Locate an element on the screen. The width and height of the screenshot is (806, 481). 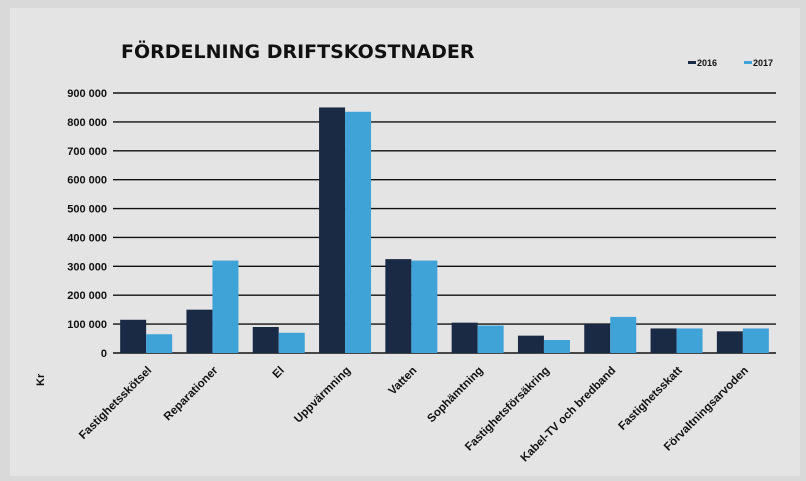
x-tick-label: Uppvärmning is located at coordinates (322, 395).